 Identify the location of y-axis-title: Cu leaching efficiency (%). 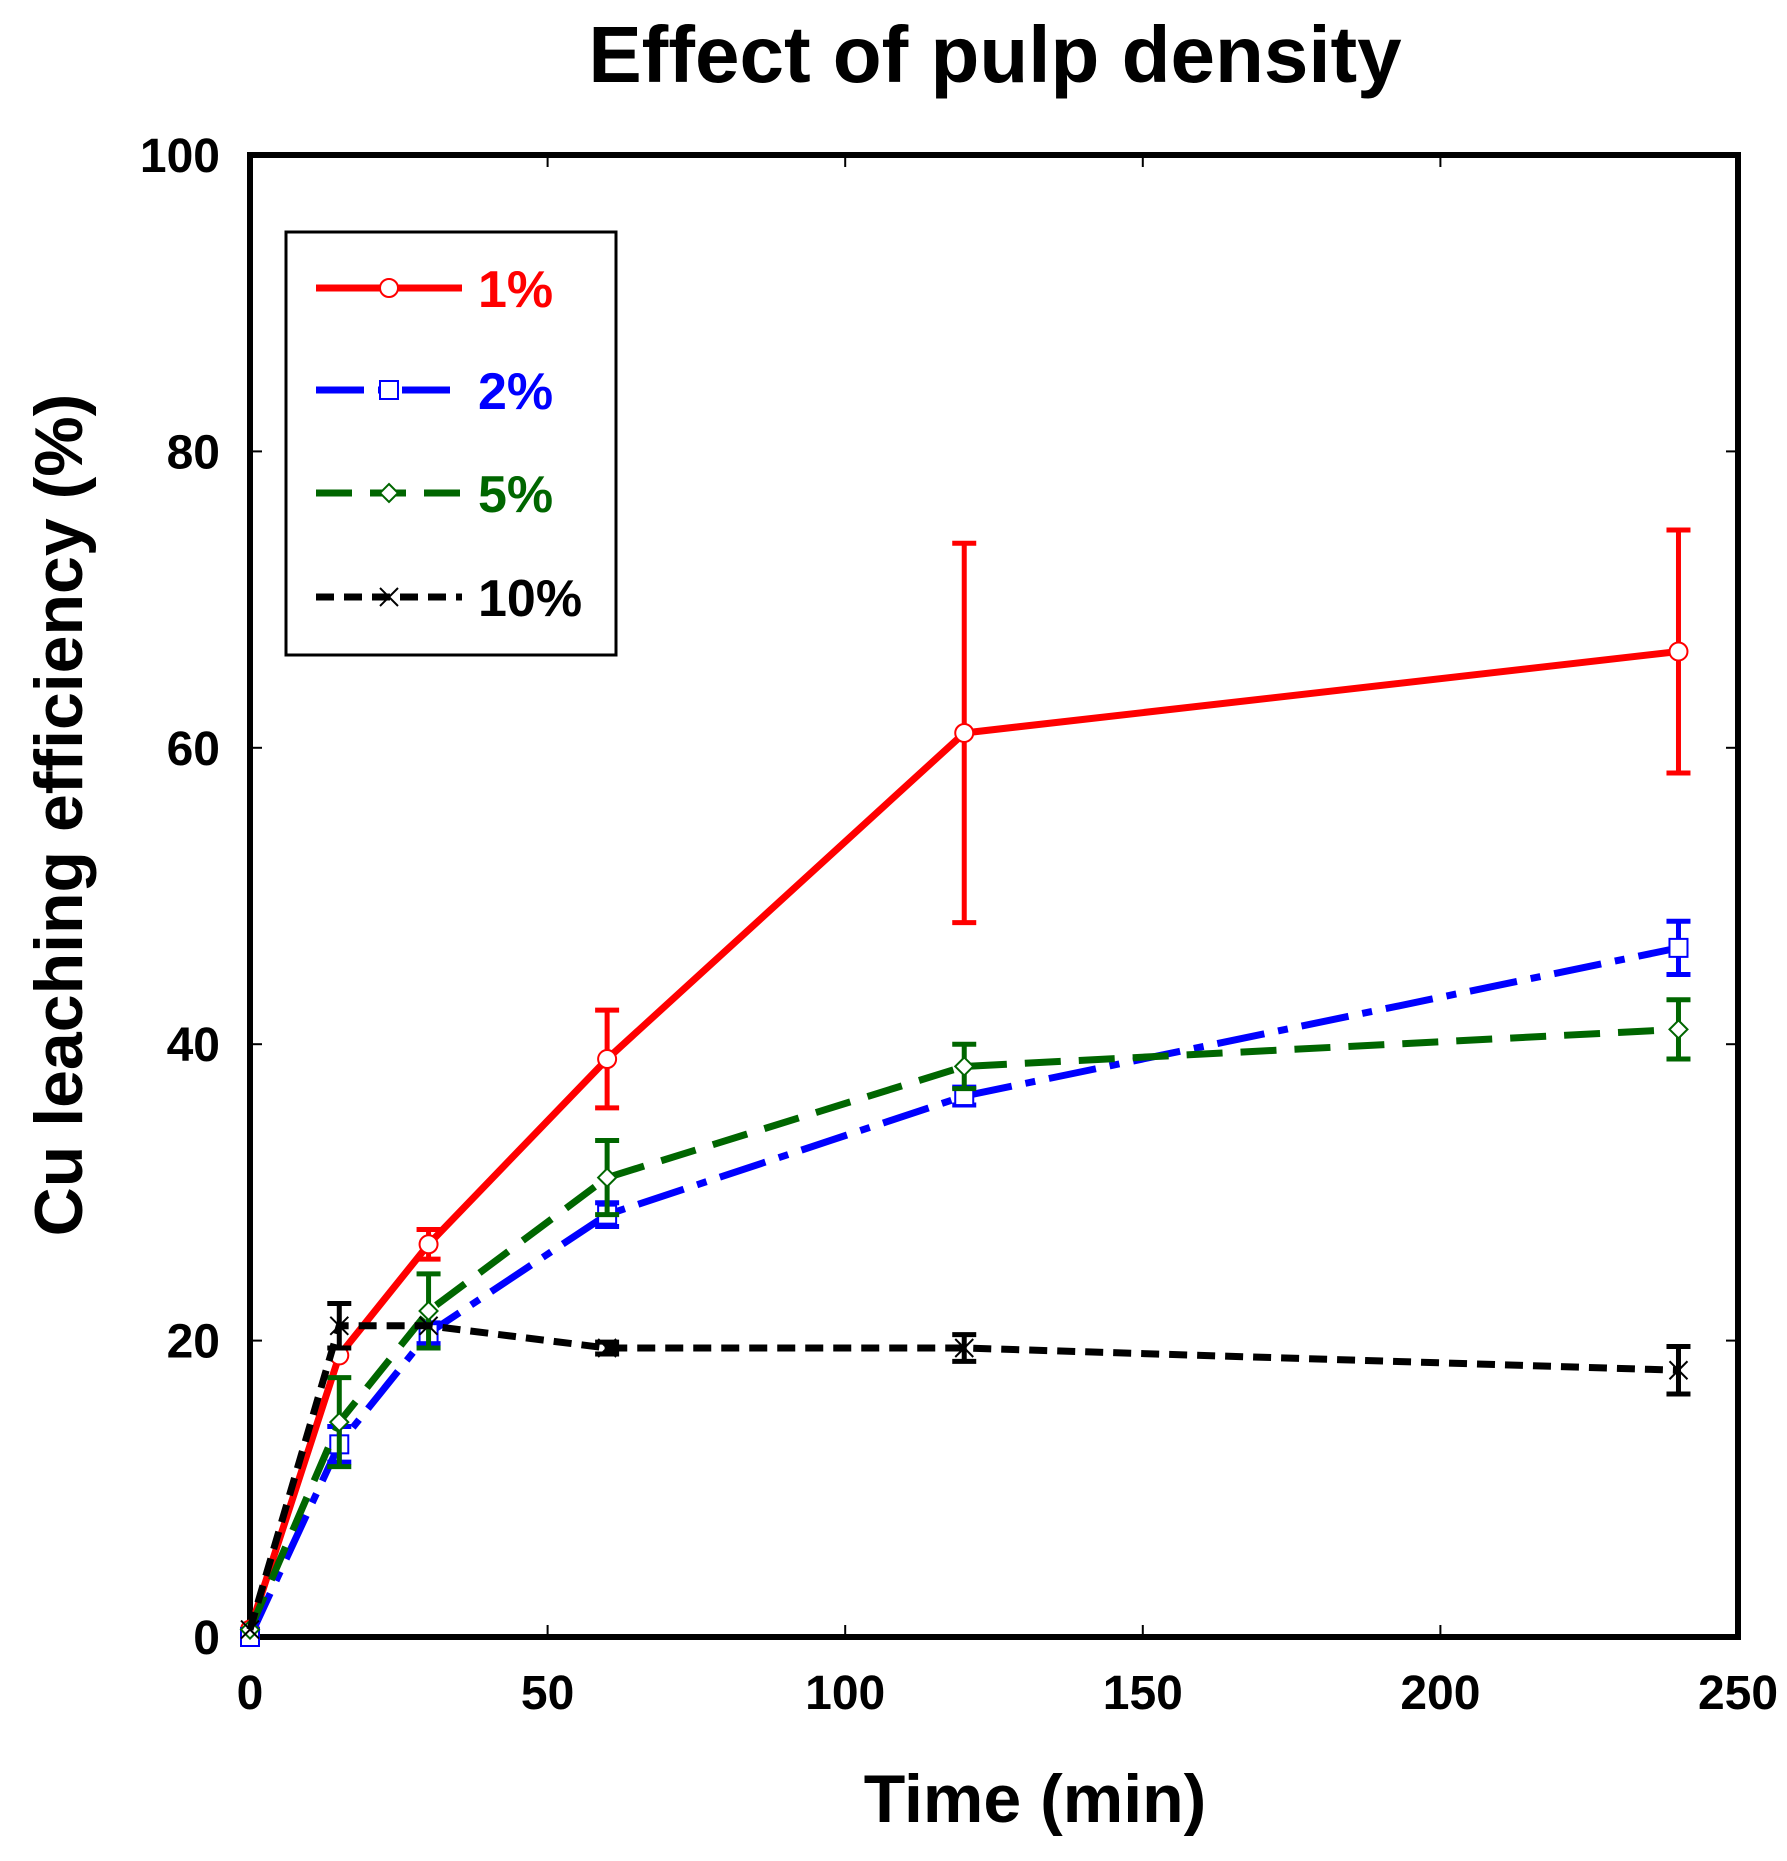
(59, 815).